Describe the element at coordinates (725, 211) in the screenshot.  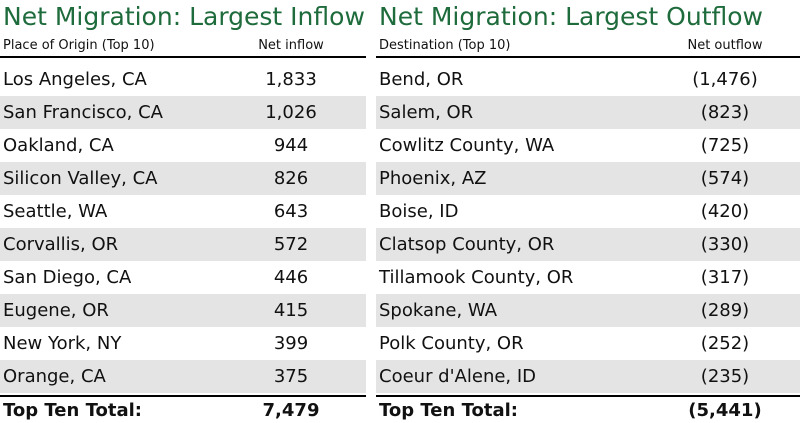
I see `value-cell: (420)` at that location.